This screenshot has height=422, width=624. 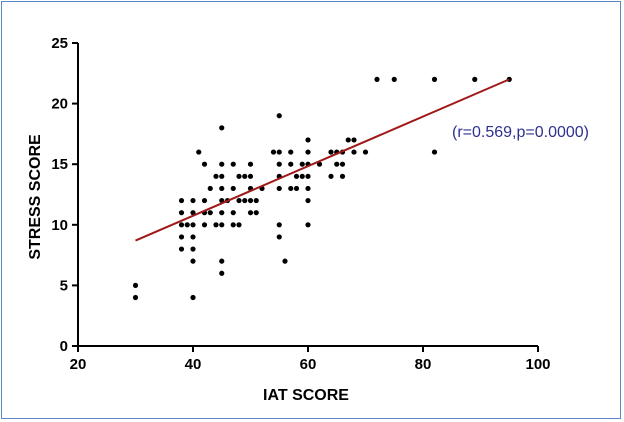 I want to click on x-axis-ticks: 20 40 60 80 100, so click(x=310, y=359).